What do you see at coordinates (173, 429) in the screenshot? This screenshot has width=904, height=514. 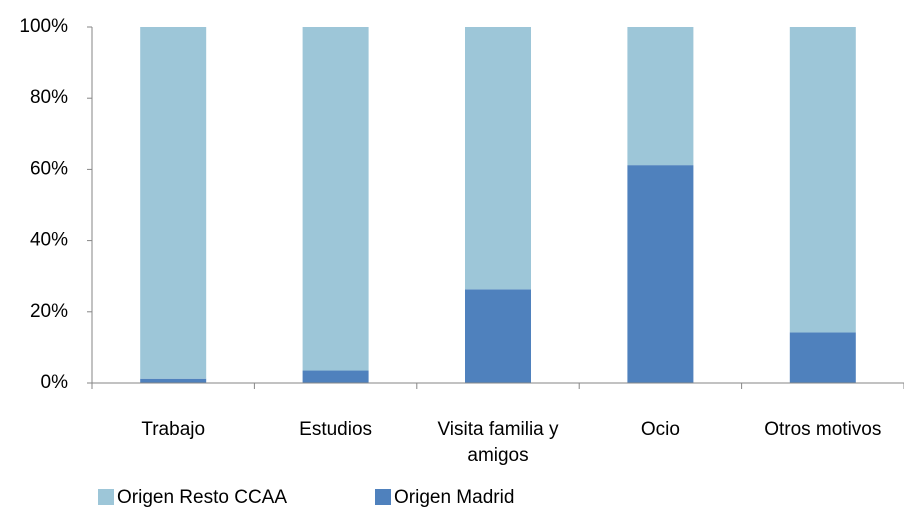 I see `x-tick-label: Trabajo` at bounding box center [173, 429].